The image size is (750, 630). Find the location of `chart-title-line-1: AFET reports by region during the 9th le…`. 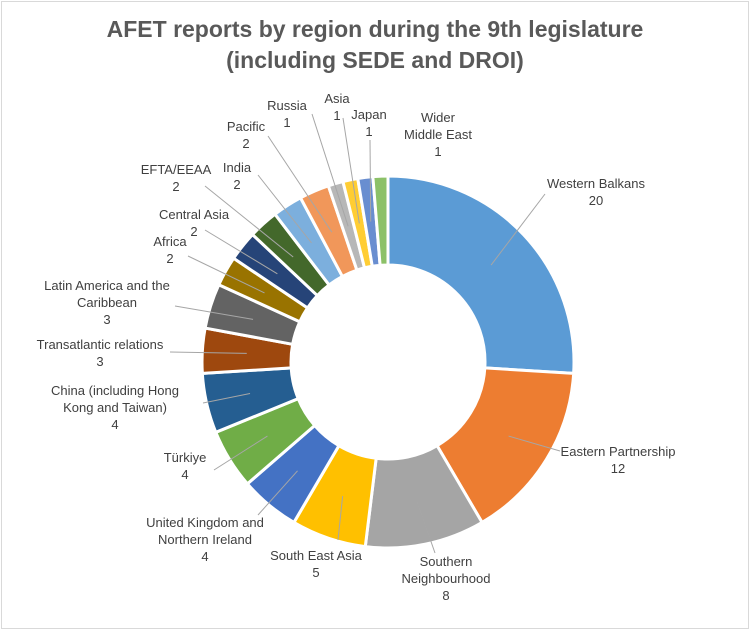

chart-title-line-1: AFET reports by region during the 9th le… is located at coordinates (375, 29).